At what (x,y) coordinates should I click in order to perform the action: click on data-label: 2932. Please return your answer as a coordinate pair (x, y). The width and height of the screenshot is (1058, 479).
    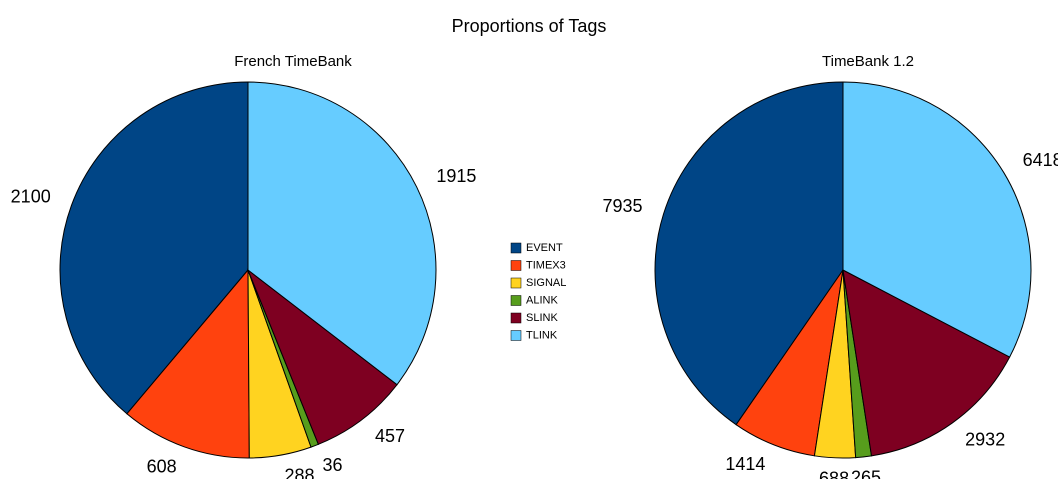
    Looking at the image, I should click on (985, 440).